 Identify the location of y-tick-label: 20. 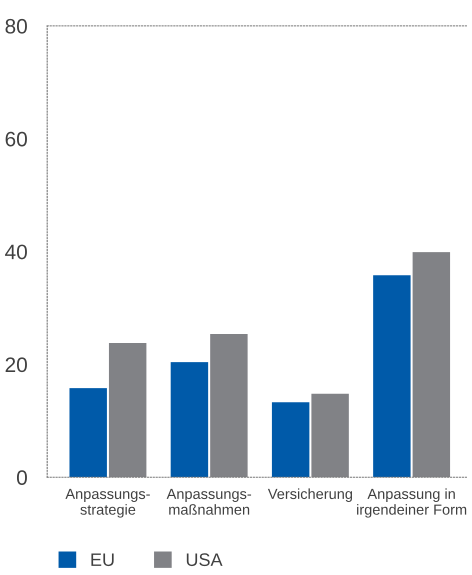
(16, 364).